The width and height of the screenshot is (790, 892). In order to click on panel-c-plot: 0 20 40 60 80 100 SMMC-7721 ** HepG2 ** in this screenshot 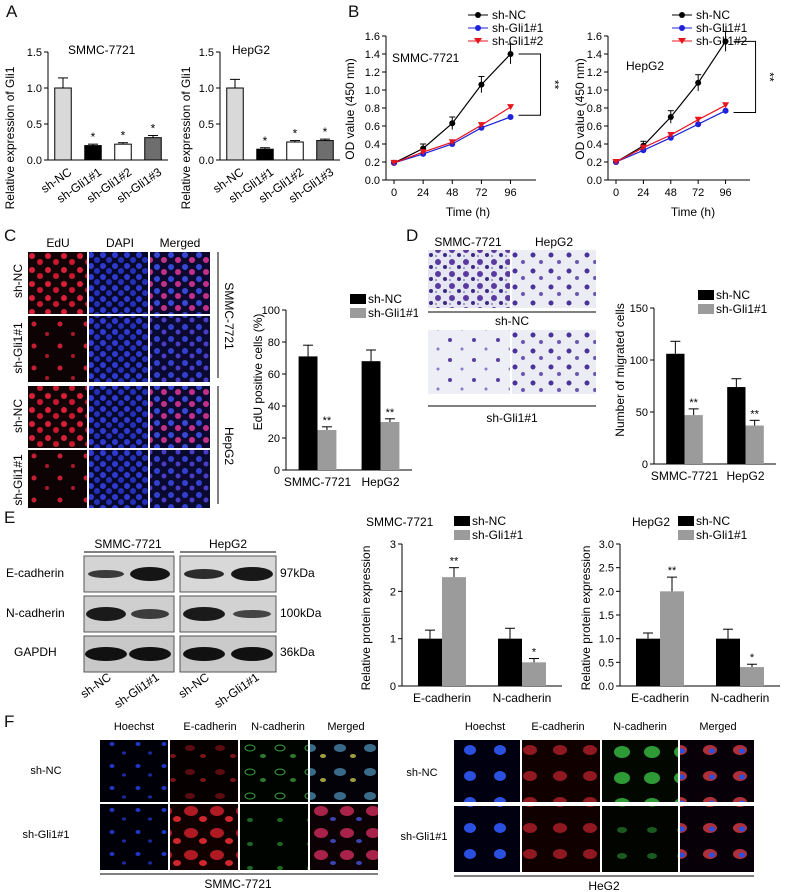, I will do `click(337, 396)`.